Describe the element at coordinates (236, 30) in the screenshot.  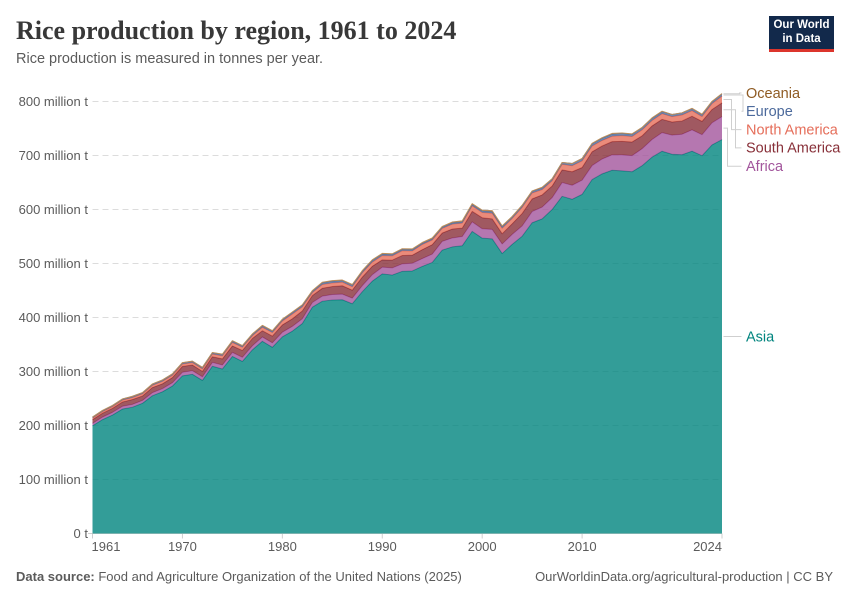
I see `chart-title: Rice production by region, 1961 to 2024` at that location.